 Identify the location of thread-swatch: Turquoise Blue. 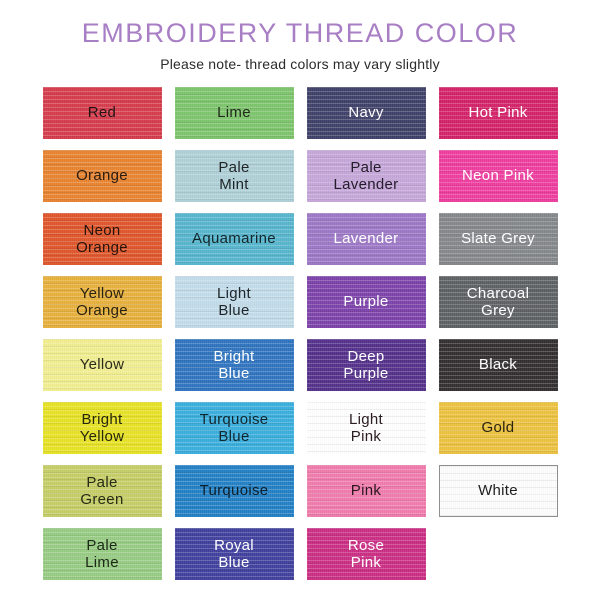
(234, 428).